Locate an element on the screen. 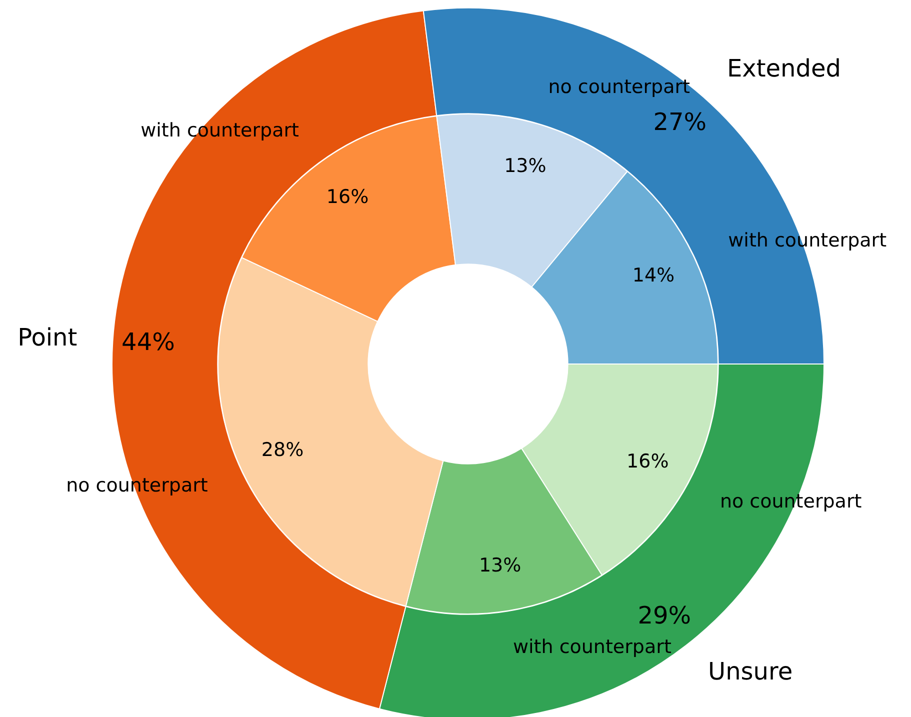  slice-label: Point is located at coordinates (48, 338).